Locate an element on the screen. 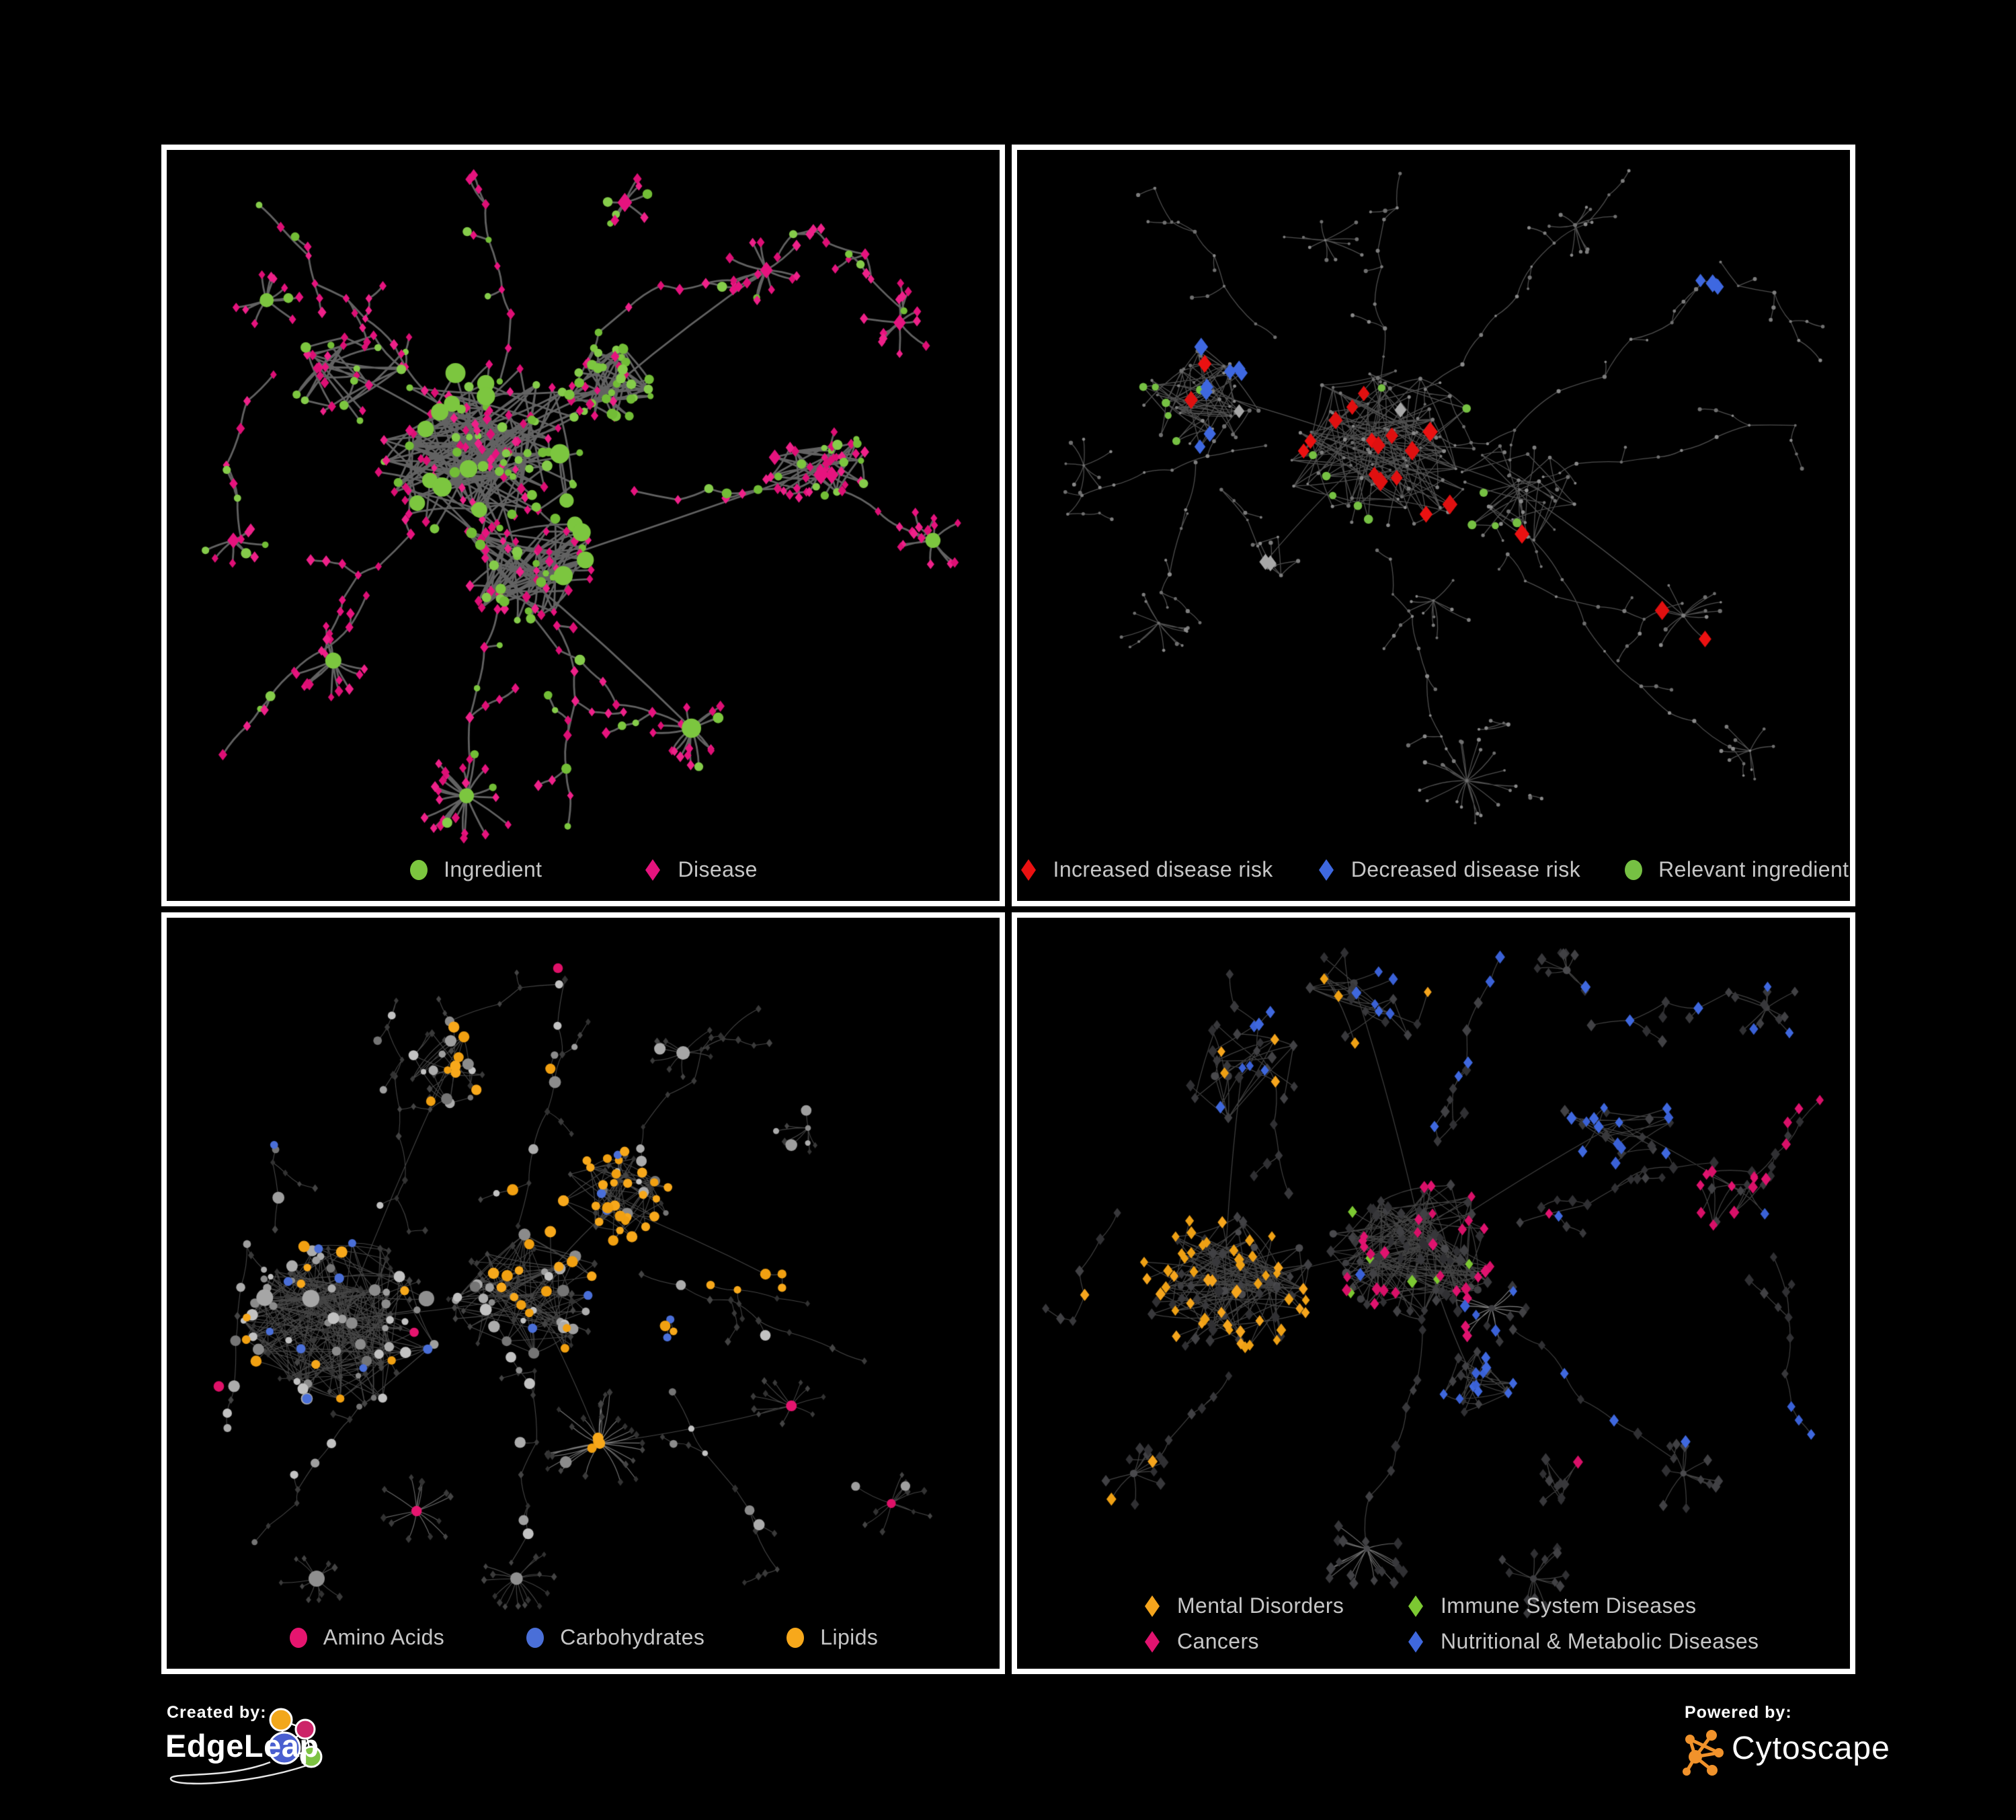 This screenshot has width=2016, height=1820. legend-label: Cancers is located at coordinates (1218, 1641).